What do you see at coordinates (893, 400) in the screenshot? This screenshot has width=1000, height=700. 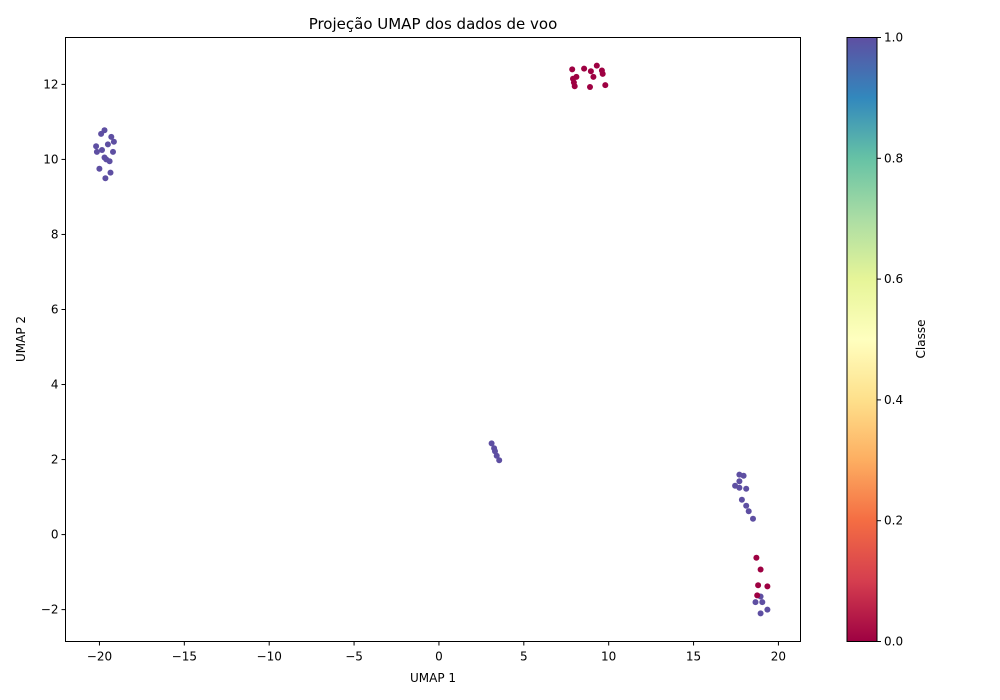 I see `colorbar-tick-label: 0.4` at bounding box center [893, 400].